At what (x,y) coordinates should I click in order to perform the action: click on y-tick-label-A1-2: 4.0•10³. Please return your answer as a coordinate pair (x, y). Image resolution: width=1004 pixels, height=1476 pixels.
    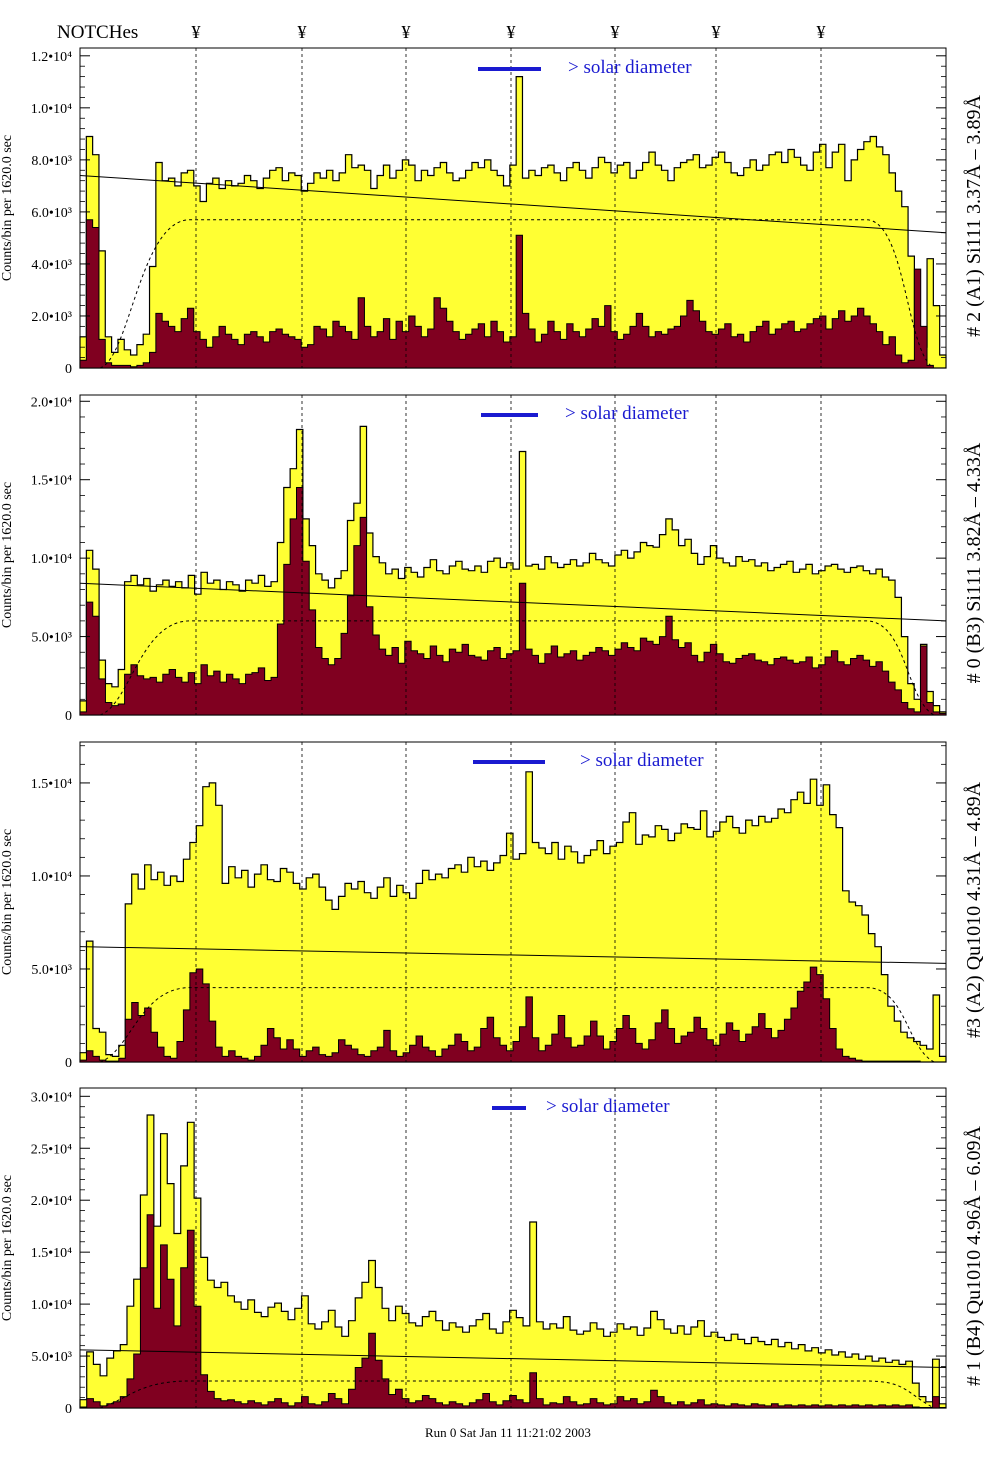
    Looking at the image, I should click on (51, 265).